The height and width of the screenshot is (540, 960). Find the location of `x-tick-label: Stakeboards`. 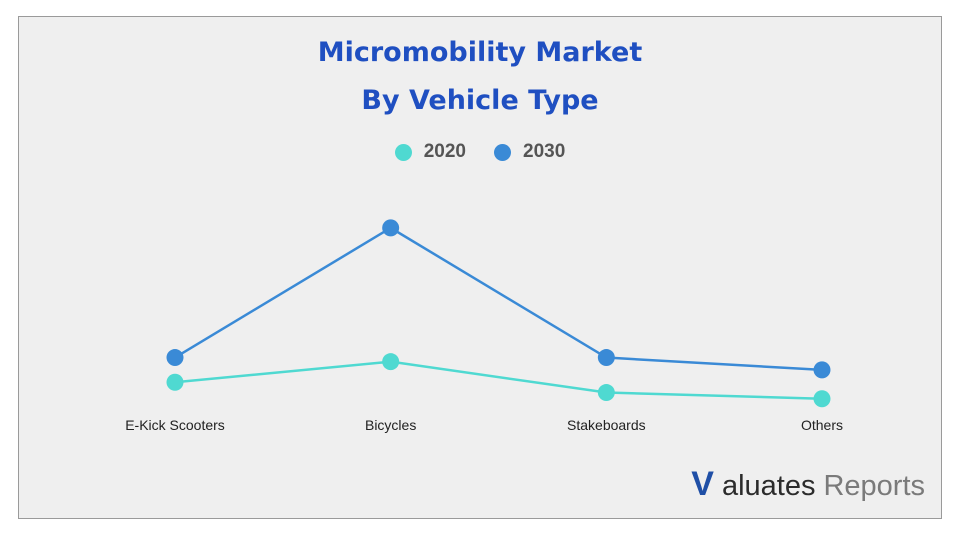

x-tick-label: Stakeboards is located at coordinates (606, 425).